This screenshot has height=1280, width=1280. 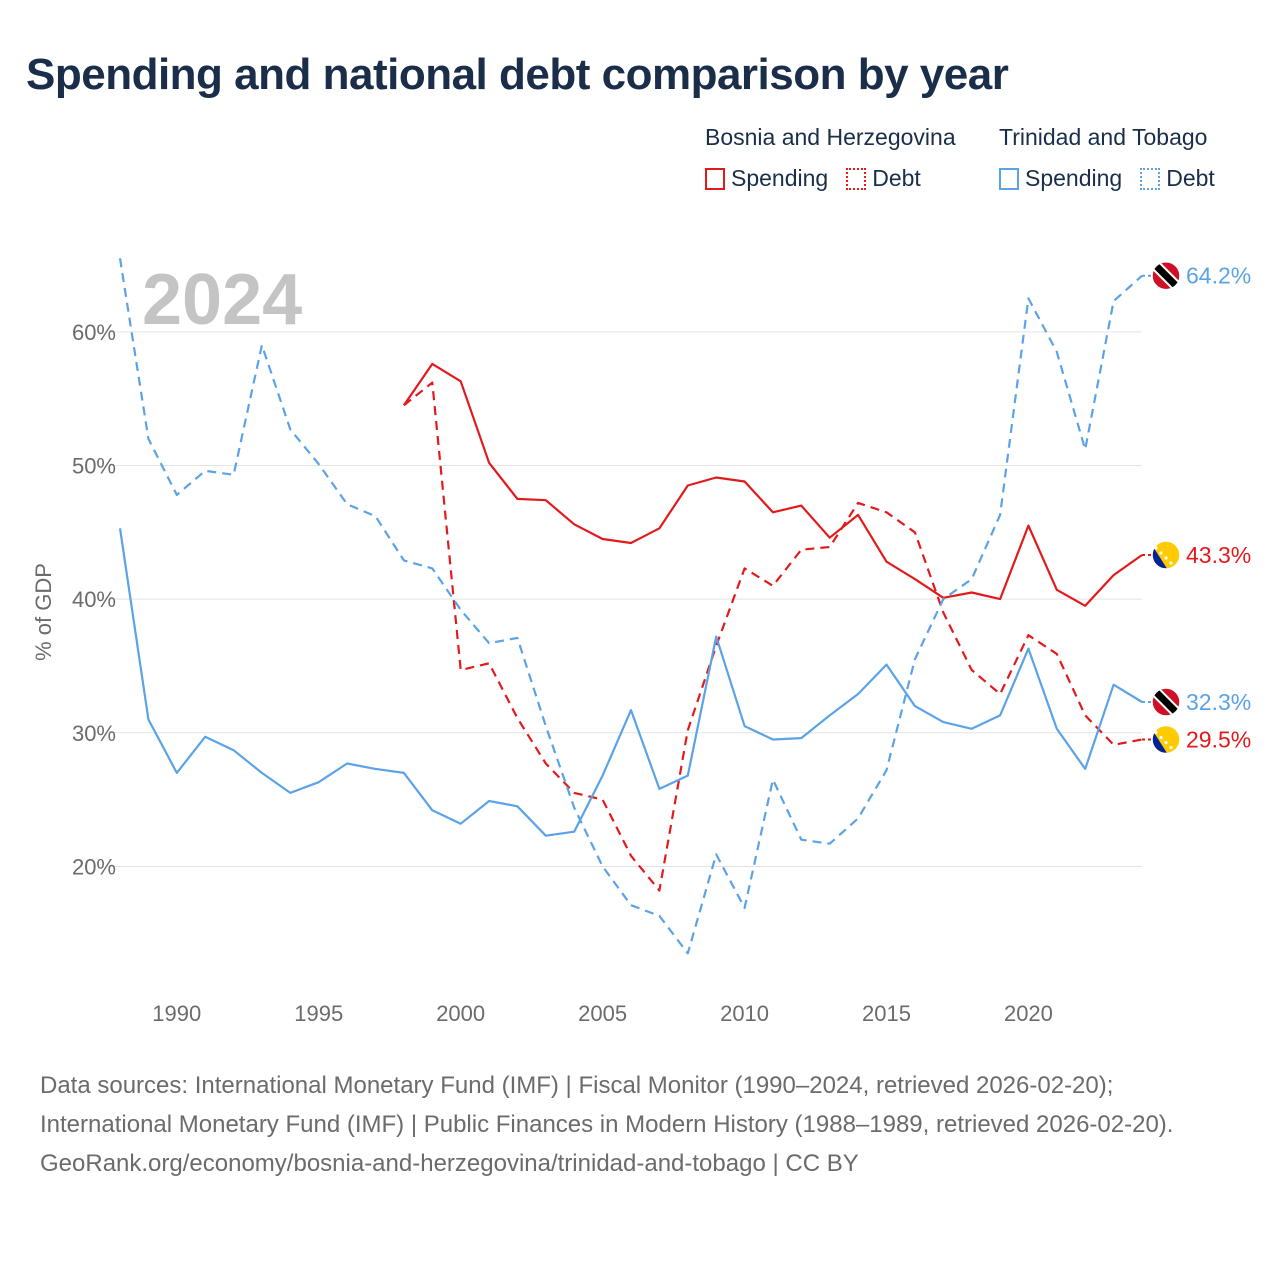 What do you see at coordinates (94, 332) in the screenshot?
I see `y-tick-label: 60%` at bounding box center [94, 332].